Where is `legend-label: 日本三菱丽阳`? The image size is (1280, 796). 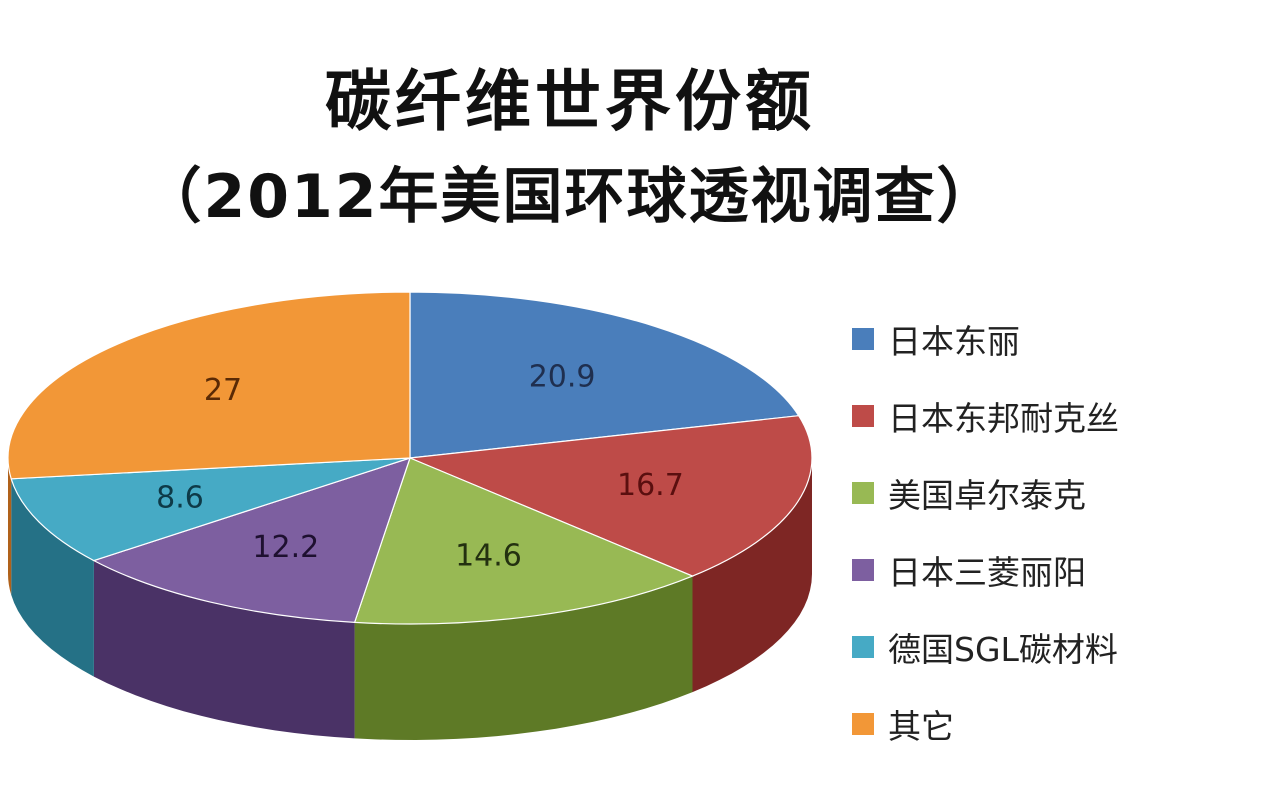 legend-label: 日本三菱丽阳 is located at coordinates (987, 572).